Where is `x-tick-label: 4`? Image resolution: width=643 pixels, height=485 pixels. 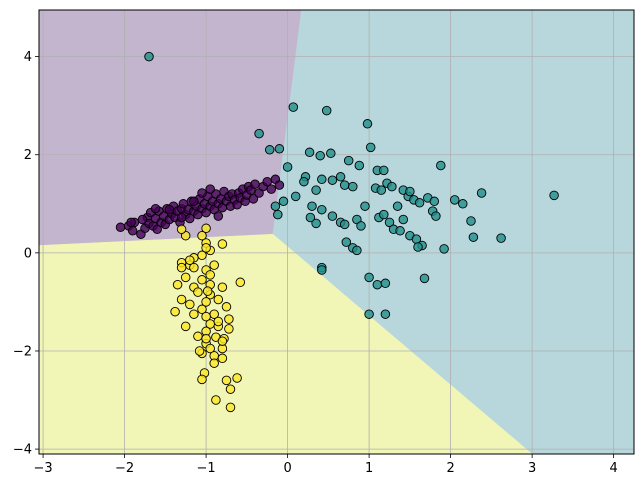 x-tick-label: 4 is located at coordinates (613, 468).